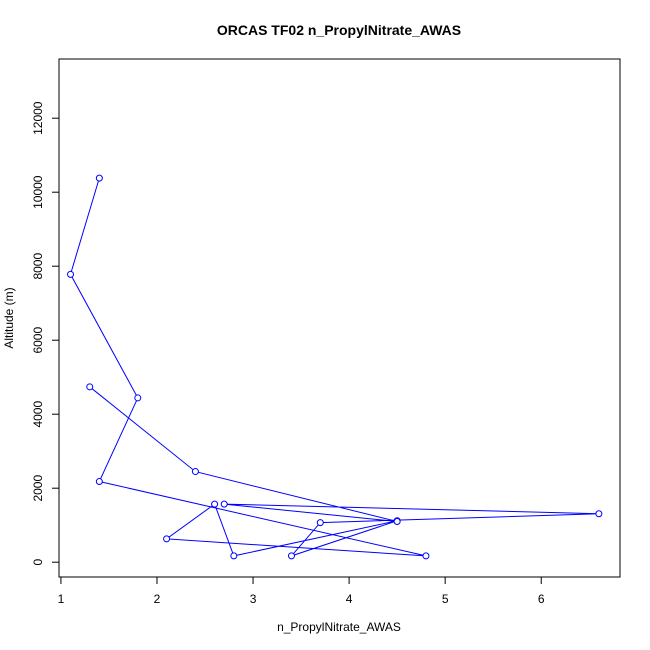  What do you see at coordinates (301, 591) in the screenshot?
I see `x-axis: 1 2 3 4 5 6` at bounding box center [301, 591].